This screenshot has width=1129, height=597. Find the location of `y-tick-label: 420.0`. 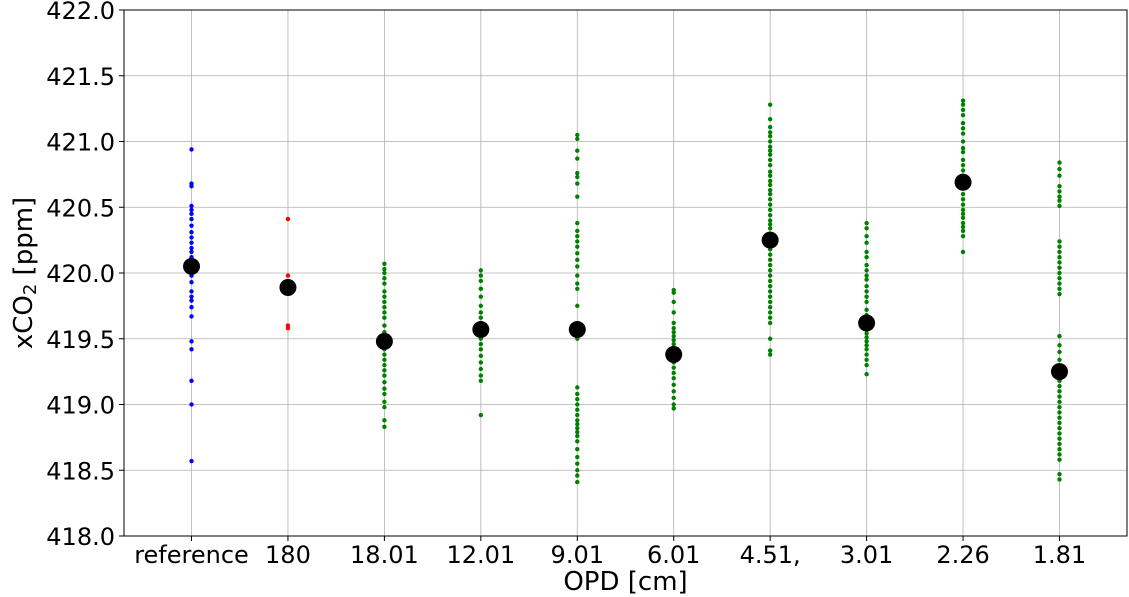

y-tick-label: 420.0 is located at coordinates (80, 274).